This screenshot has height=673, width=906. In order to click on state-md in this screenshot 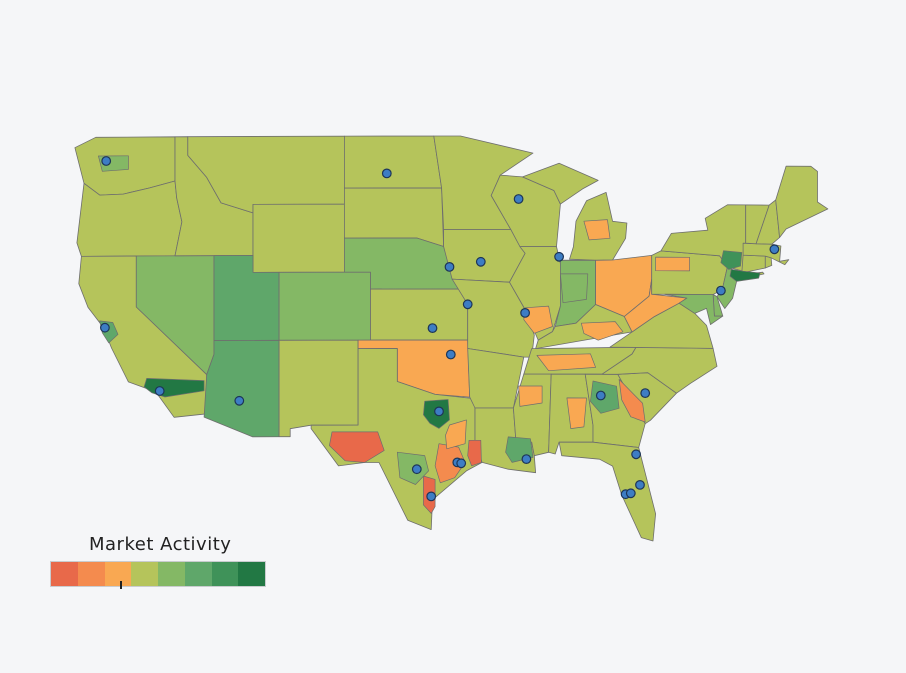, I will do `click(694, 309)`.